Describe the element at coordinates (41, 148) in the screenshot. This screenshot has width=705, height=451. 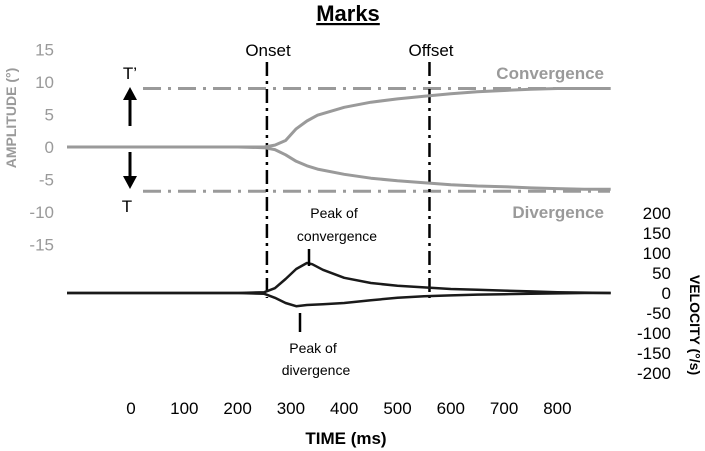
I see `left-axis-tick-labels: 15 10 5 0 -5 -10 -15` at that location.